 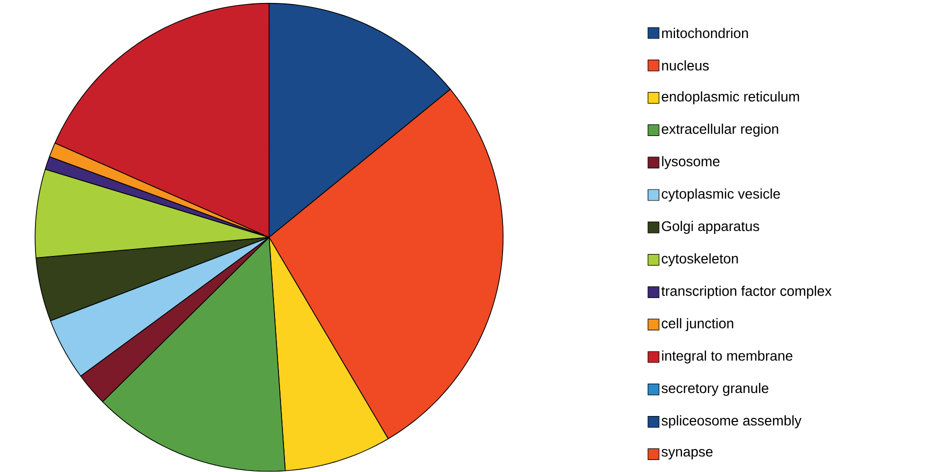 What do you see at coordinates (732, 421) in the screenshot?
I see `legend-label: spliceosome assembly` at bounding box center [732, 421].